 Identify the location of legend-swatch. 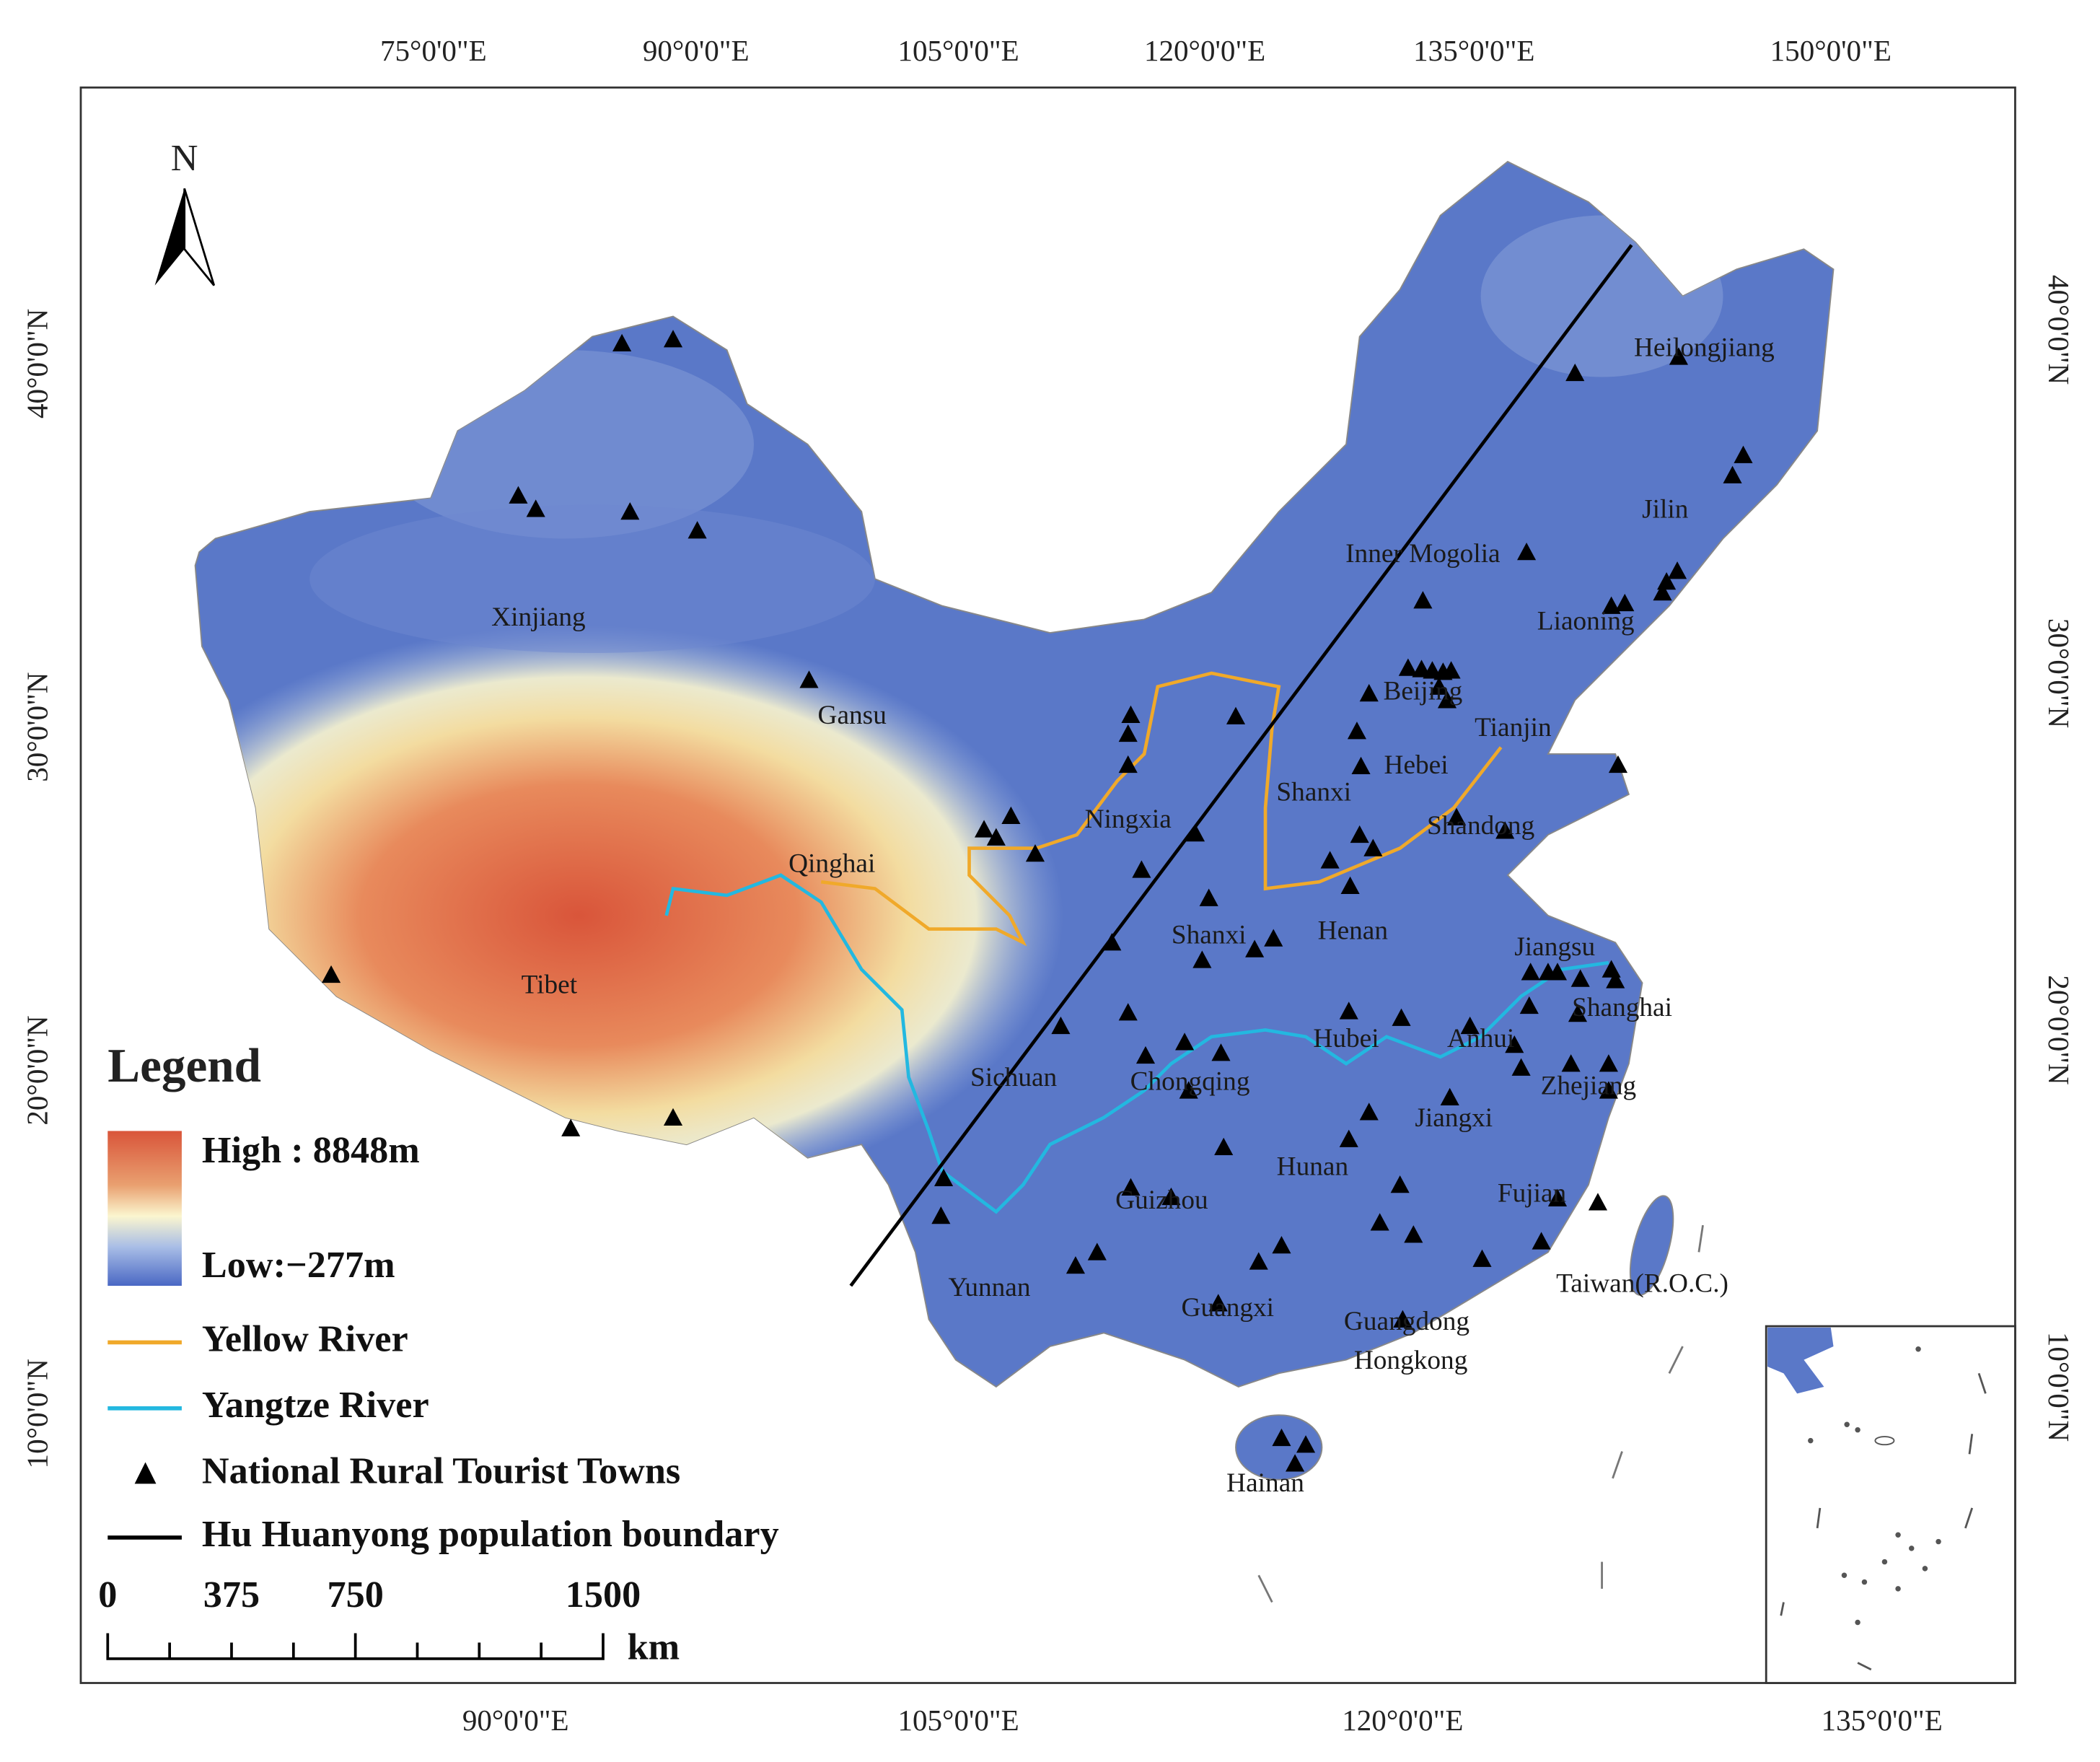
(145, 1473).